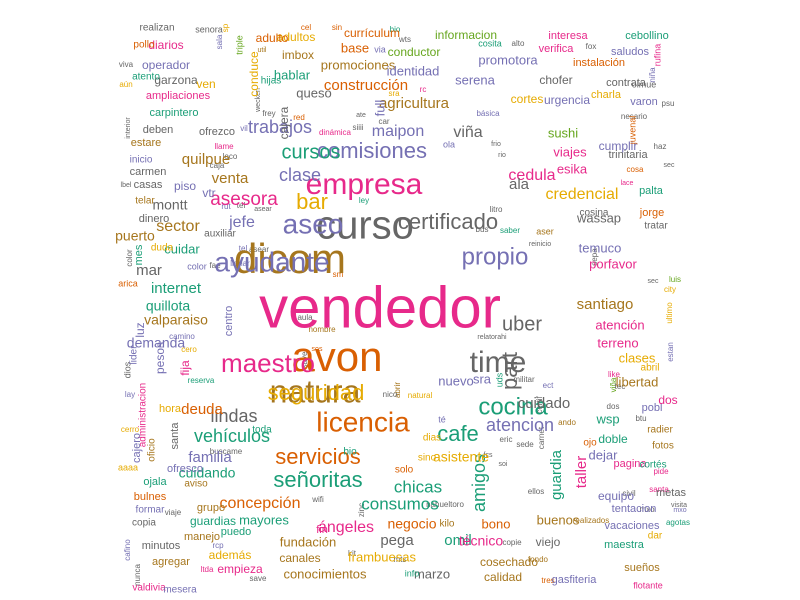 The height and width of the screenshot is (600, 800). I want to click on cloud-word-small: camino, so click(182, 336).